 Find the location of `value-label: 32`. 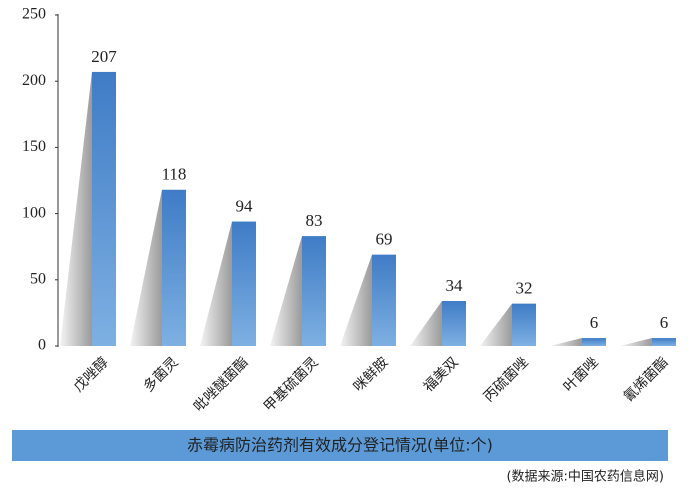

value-label: 32 is located at coordinates (524, 288).